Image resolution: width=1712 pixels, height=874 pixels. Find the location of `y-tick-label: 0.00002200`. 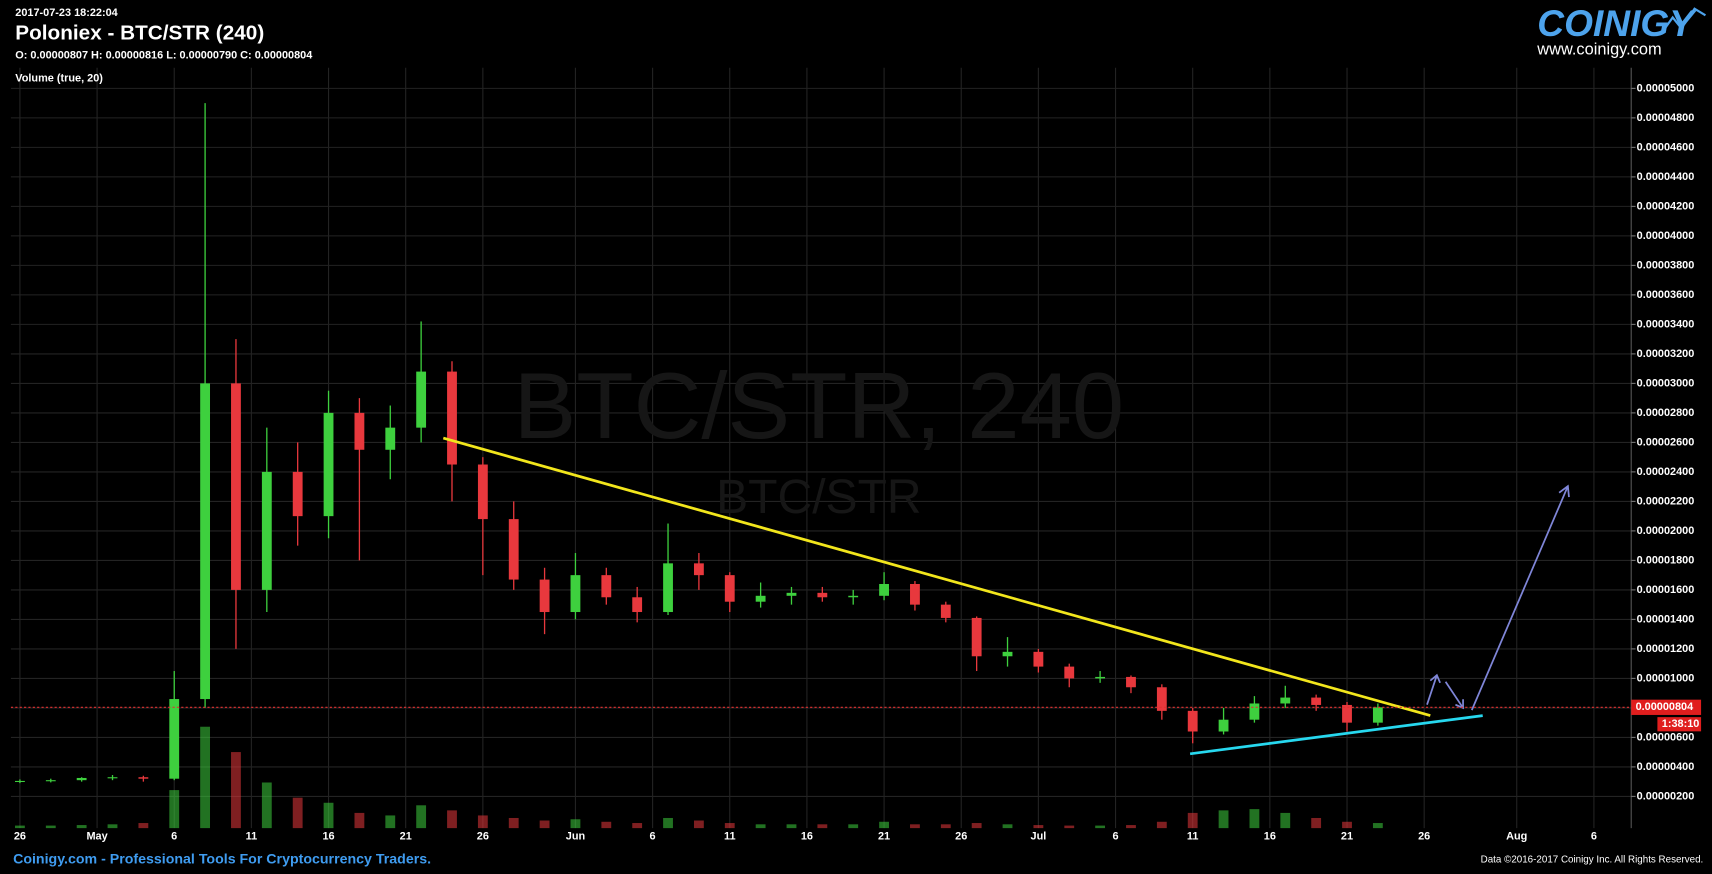

y-tick-label: 0.00002200 is located at coordinates (1666, 501).